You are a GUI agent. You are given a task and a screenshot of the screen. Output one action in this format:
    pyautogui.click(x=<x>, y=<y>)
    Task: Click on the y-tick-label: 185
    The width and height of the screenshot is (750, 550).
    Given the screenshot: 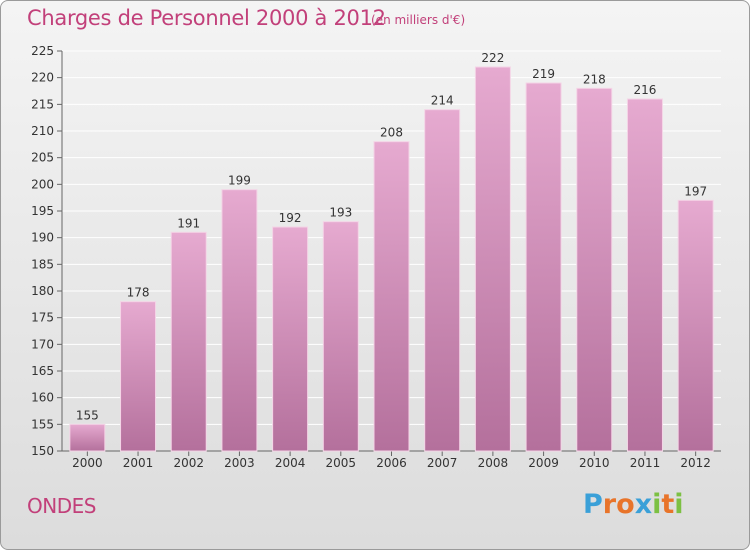 What is the action you would take?
    pyautogui.click(x=42, y=264)
    